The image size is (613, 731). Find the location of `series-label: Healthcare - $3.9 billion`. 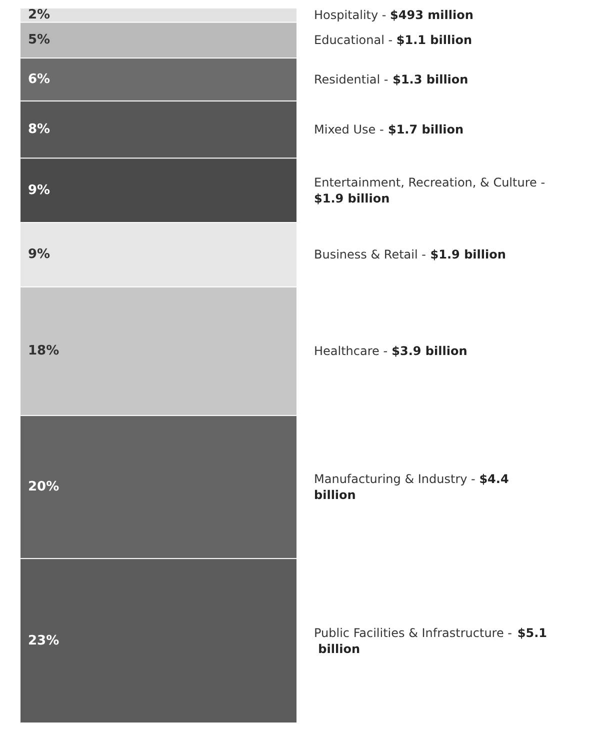

series-label: Healthcare - $3.9 billion is located at coordinates (391, 351).